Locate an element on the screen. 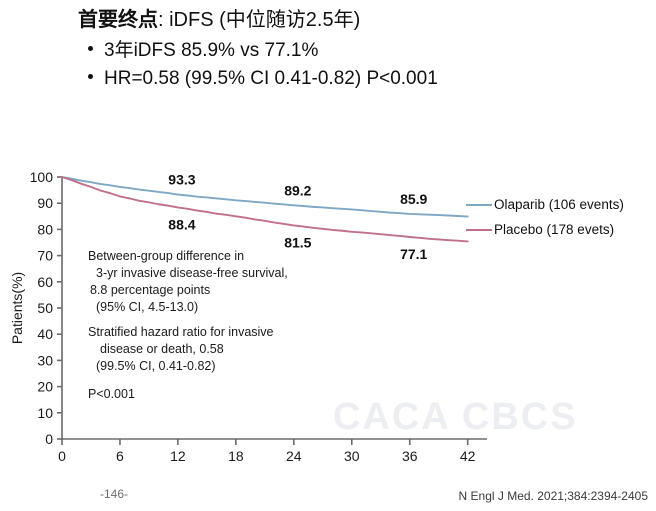  chart-point-labels: 93.3 89.2 85.9 88.4 81.5 77.1 is located at coordinates (297, 217).